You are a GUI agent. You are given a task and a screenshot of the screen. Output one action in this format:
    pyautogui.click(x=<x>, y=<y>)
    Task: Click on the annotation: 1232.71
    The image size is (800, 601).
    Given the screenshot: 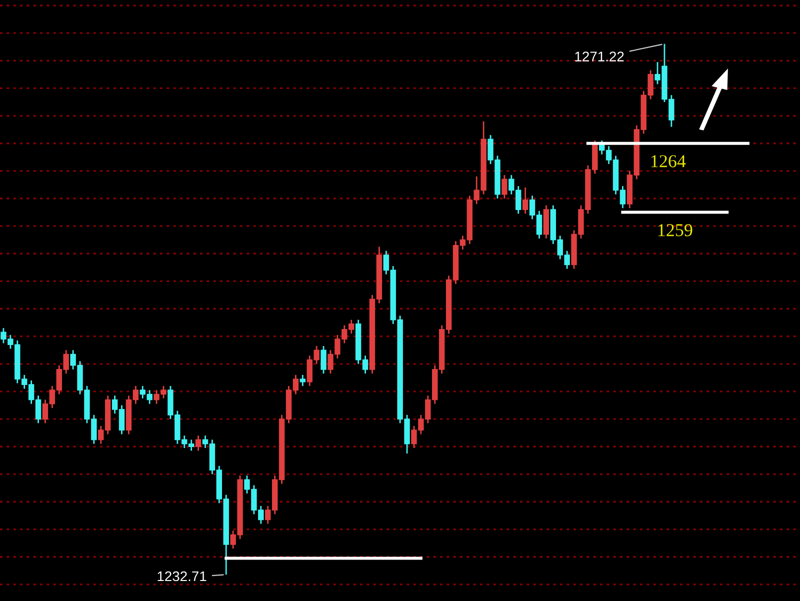 What is the action you would take?
    pyautogui.click(x=182, y=576)
    